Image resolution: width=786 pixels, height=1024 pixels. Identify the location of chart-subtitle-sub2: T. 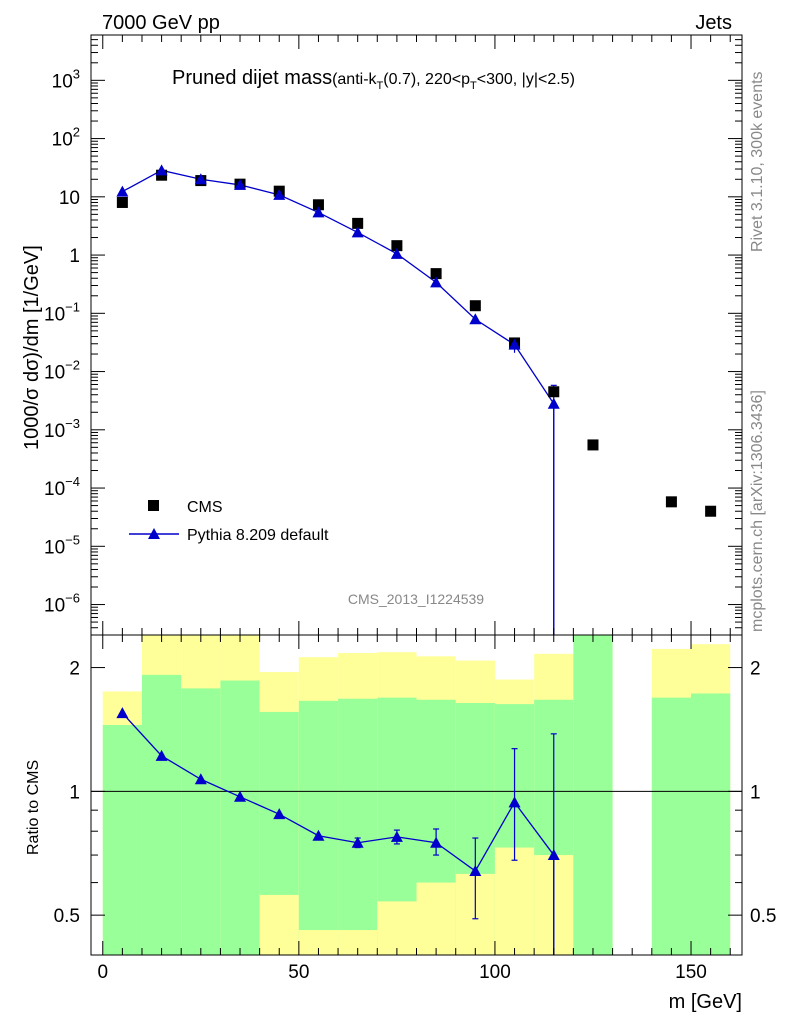
(473, 86).